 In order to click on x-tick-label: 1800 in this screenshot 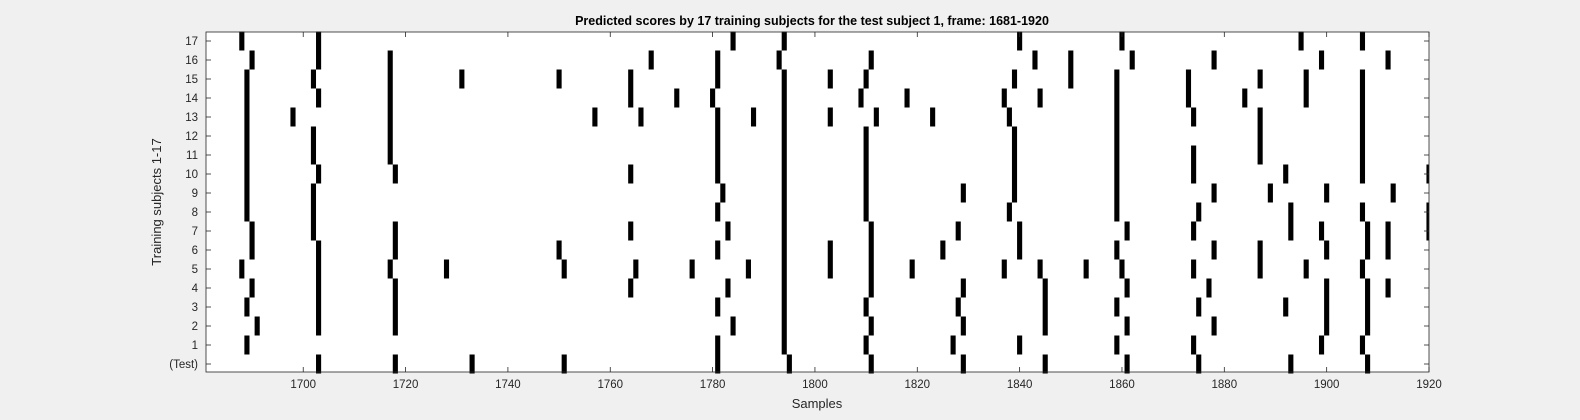, I will do `click(815, 385)`.